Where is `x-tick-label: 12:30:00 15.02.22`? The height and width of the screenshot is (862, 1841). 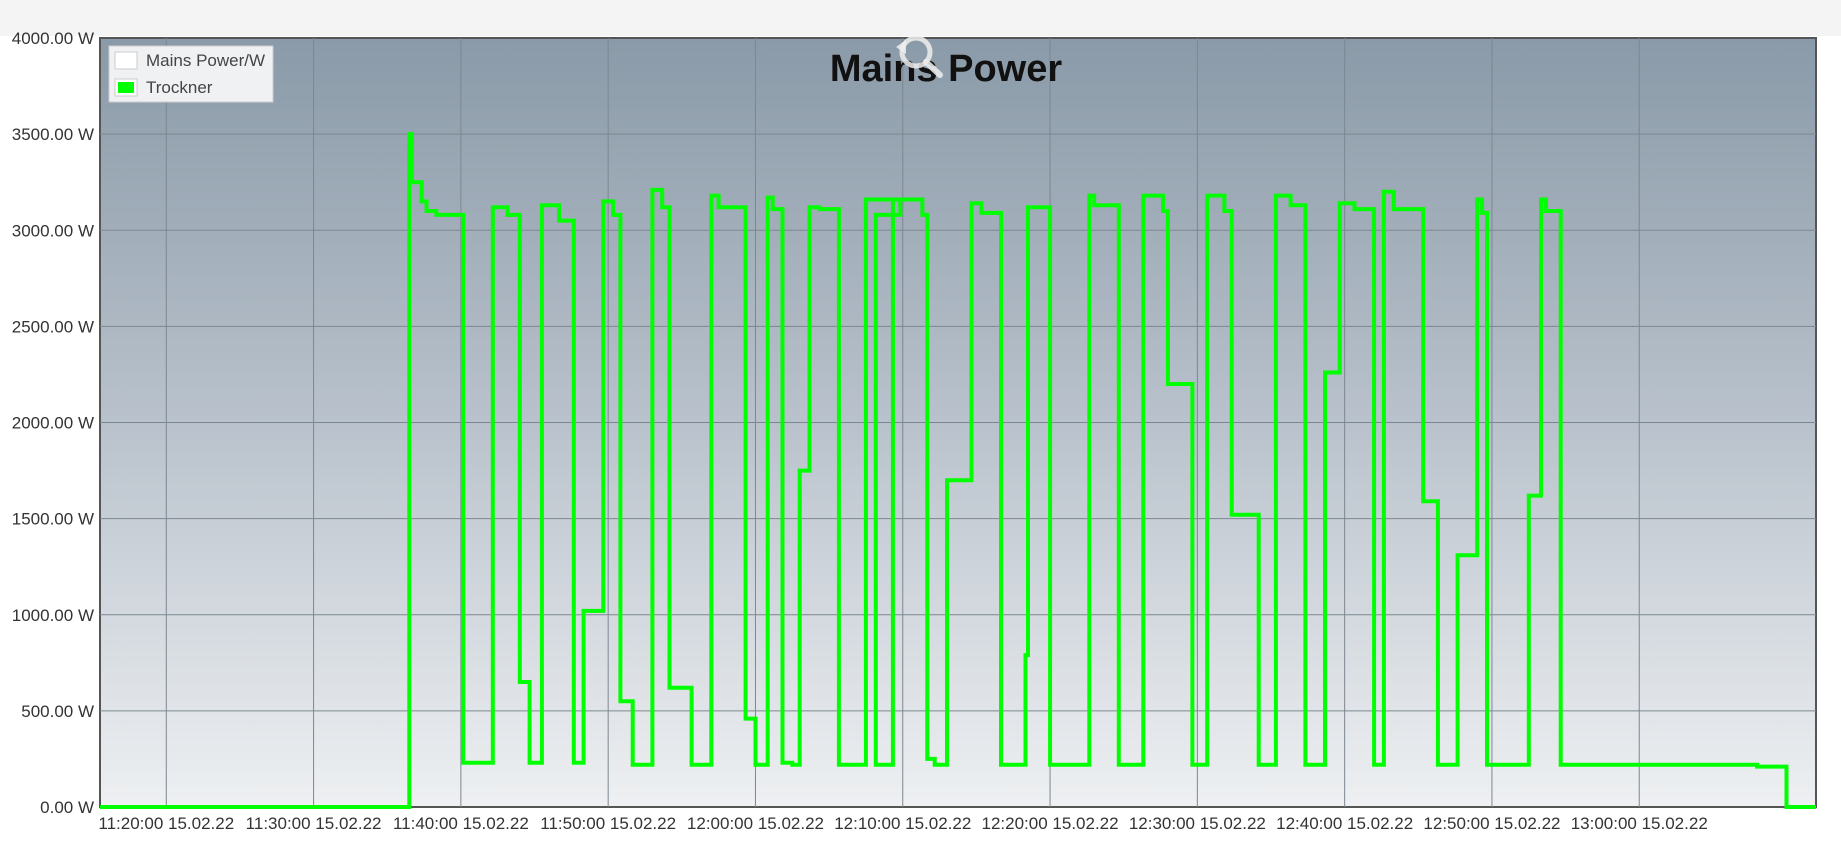 x-tick-label: 12:30:00 15.02.22 is located at coordinates (1197, 823).